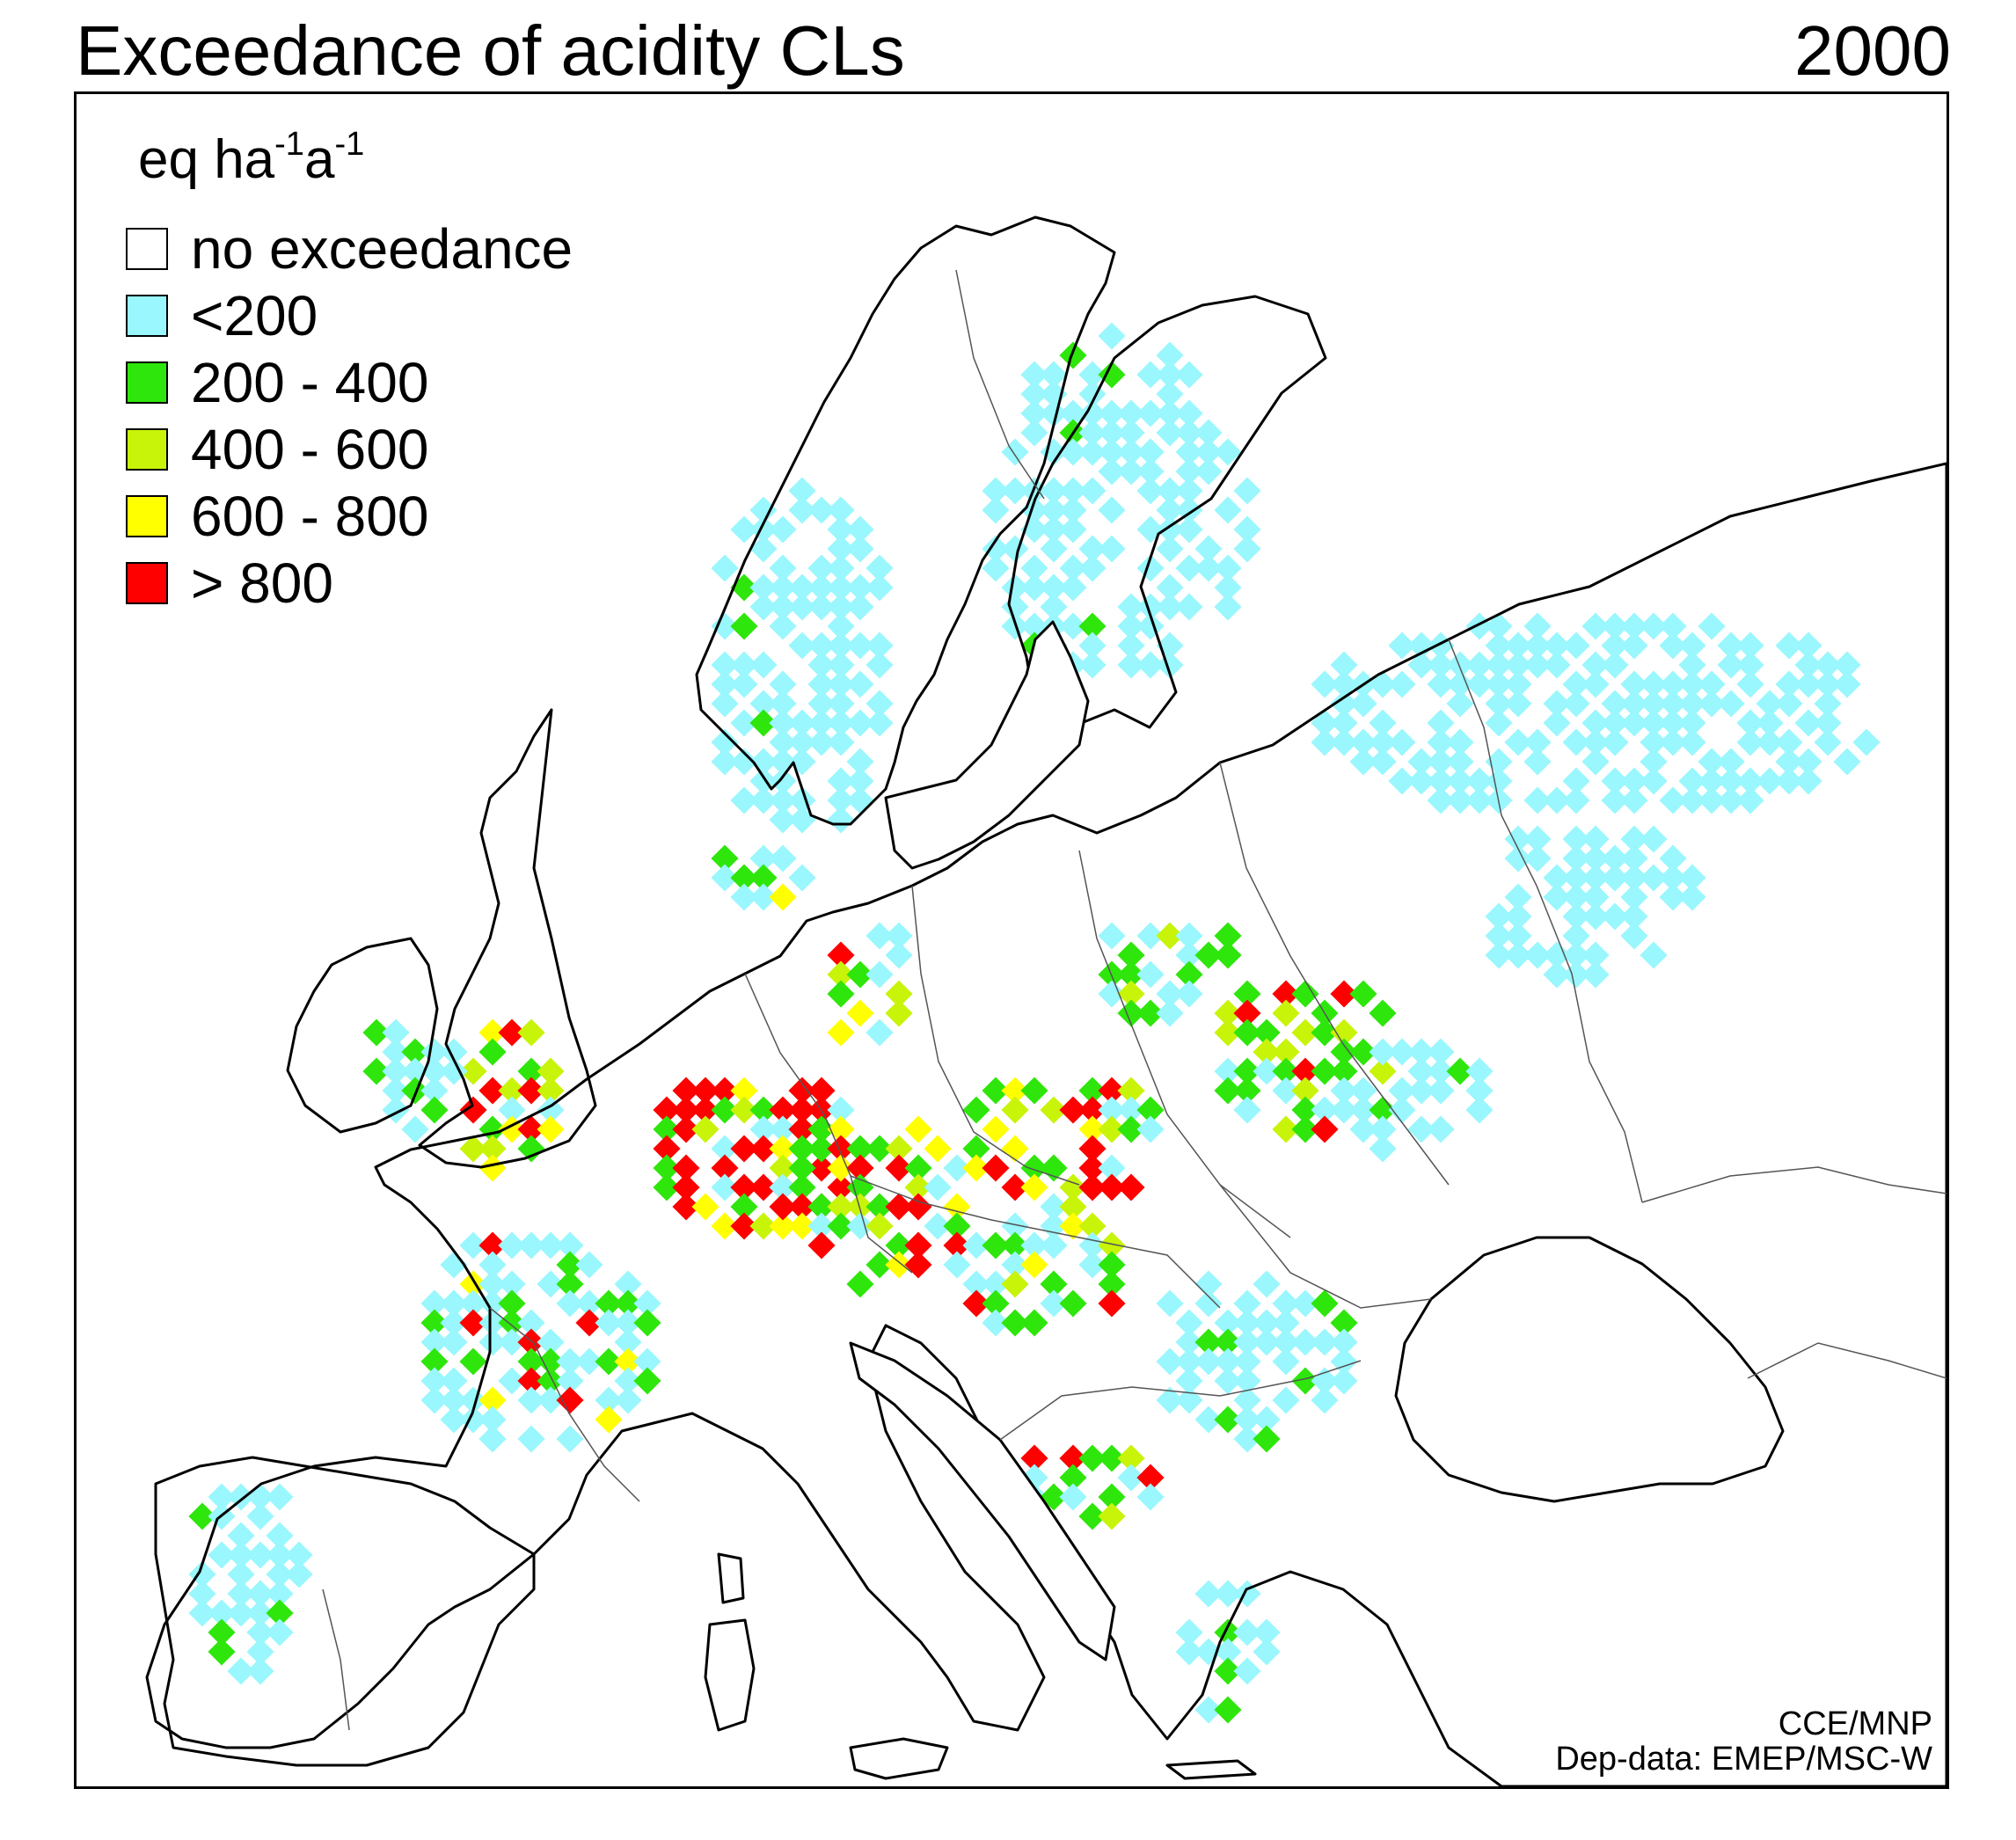 The width and height of the screenshot is (2016, 1840). Describe the element at coordinates (349, 382) in the screenshot. I see `legend-item-200-400: 200 - 400` at that location.